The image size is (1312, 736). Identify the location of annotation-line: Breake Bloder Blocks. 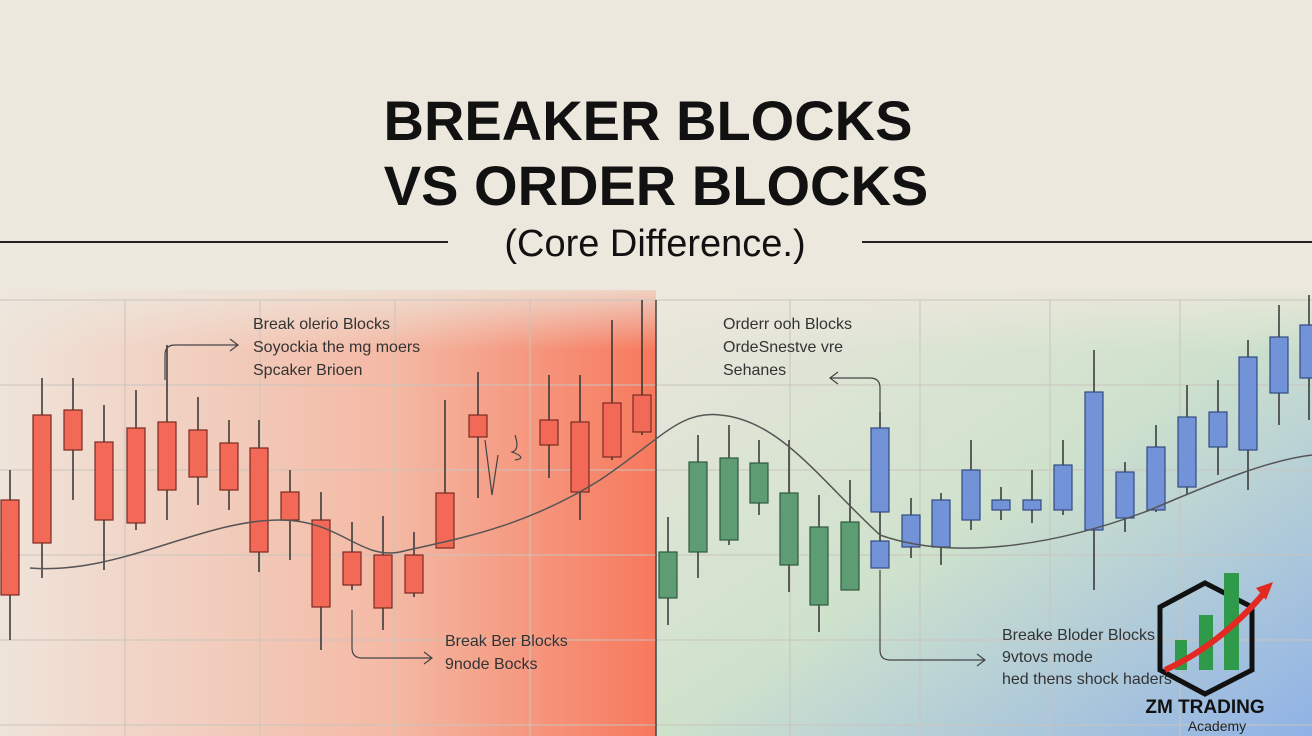
(1078, 635).